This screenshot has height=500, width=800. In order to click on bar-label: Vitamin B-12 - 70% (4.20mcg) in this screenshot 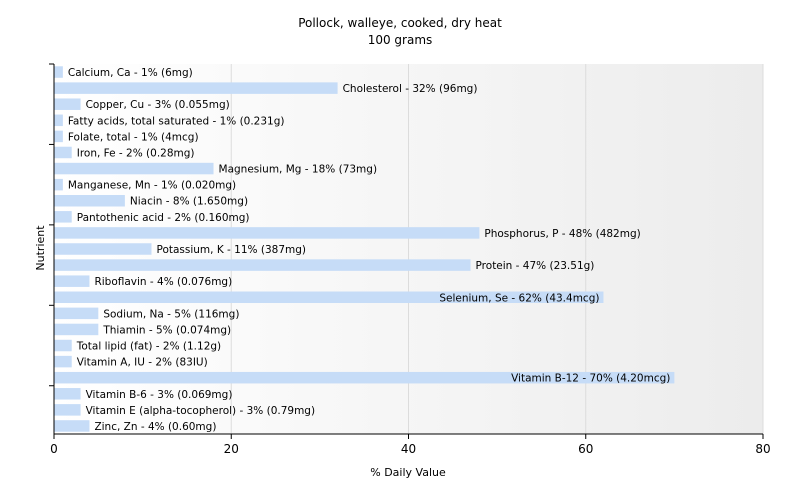, I will do `click(590, 379)`.